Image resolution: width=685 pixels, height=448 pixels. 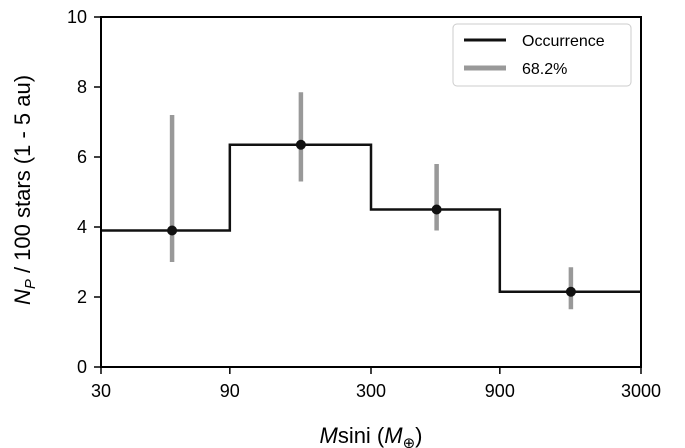 I want to click on x-tick-label: 300, so click(x=371, y=391).